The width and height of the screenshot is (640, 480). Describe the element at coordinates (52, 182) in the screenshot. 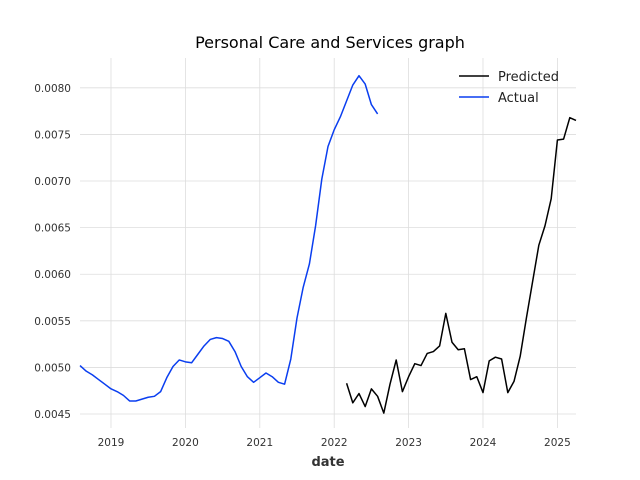

I see `y-tick-label: 0.0070` at that location.